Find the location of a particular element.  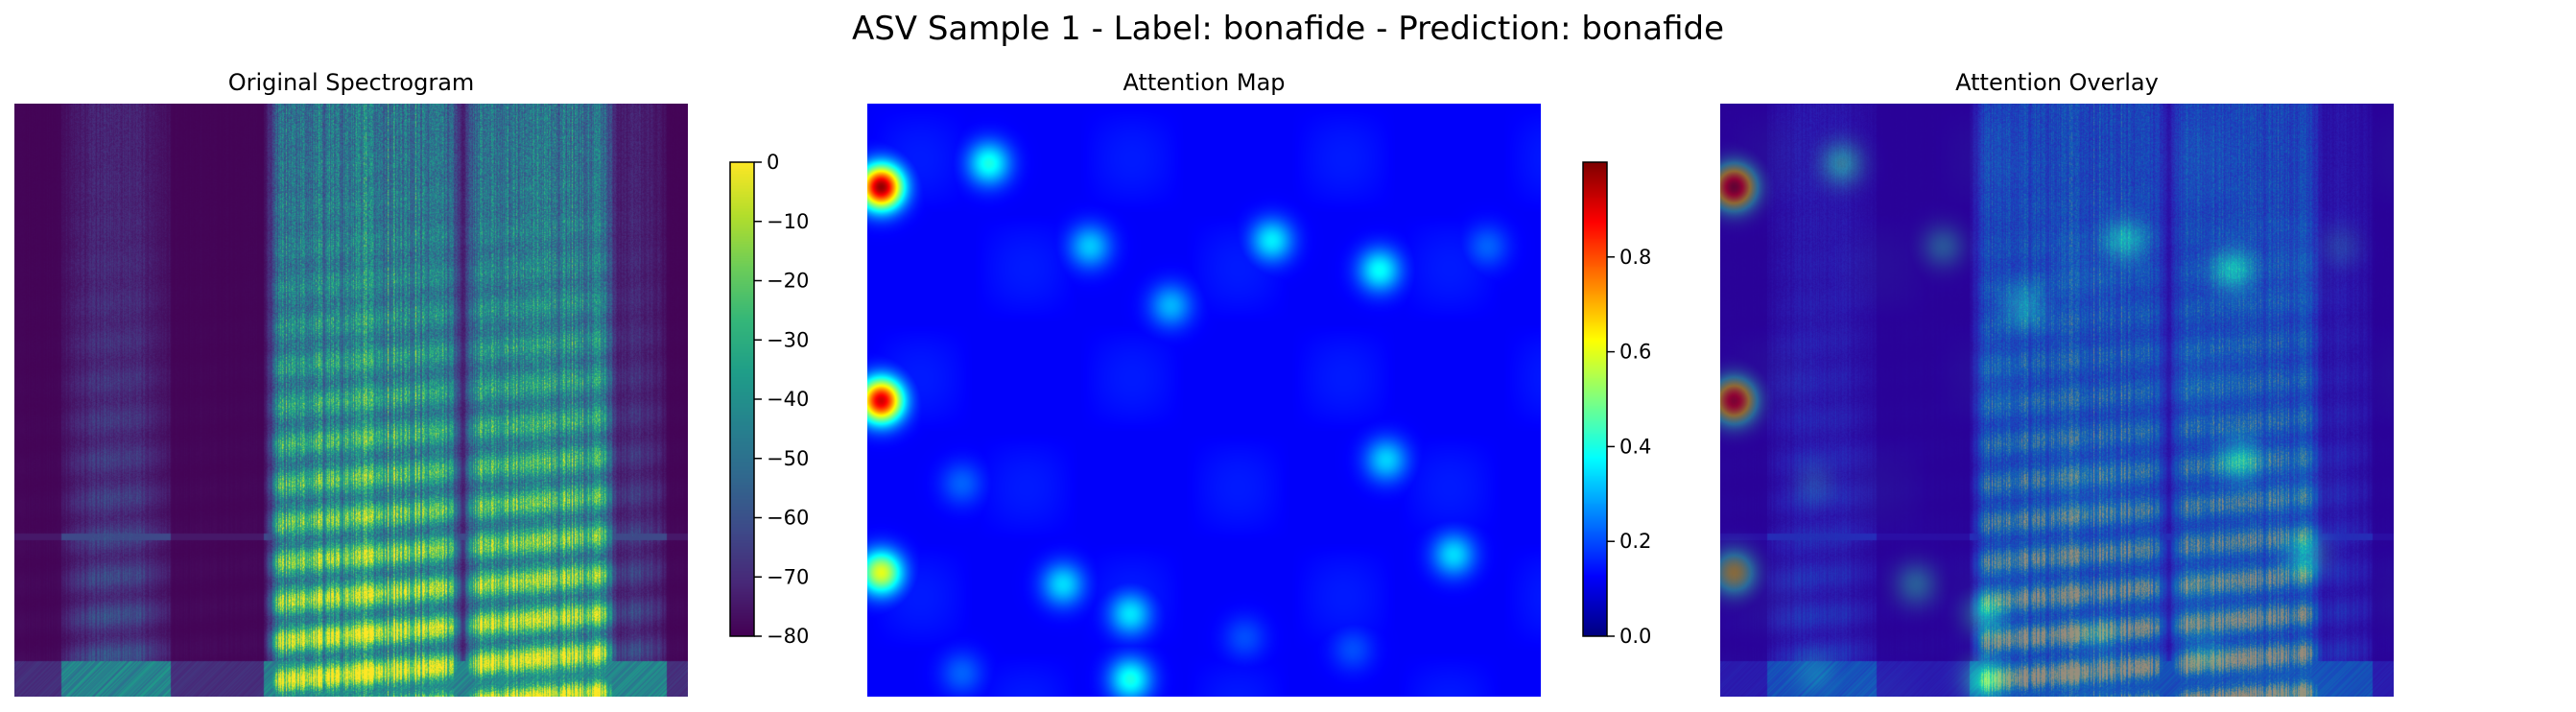

spectrogram-title: Original Spectrogram is located at coordinates (351, 82).